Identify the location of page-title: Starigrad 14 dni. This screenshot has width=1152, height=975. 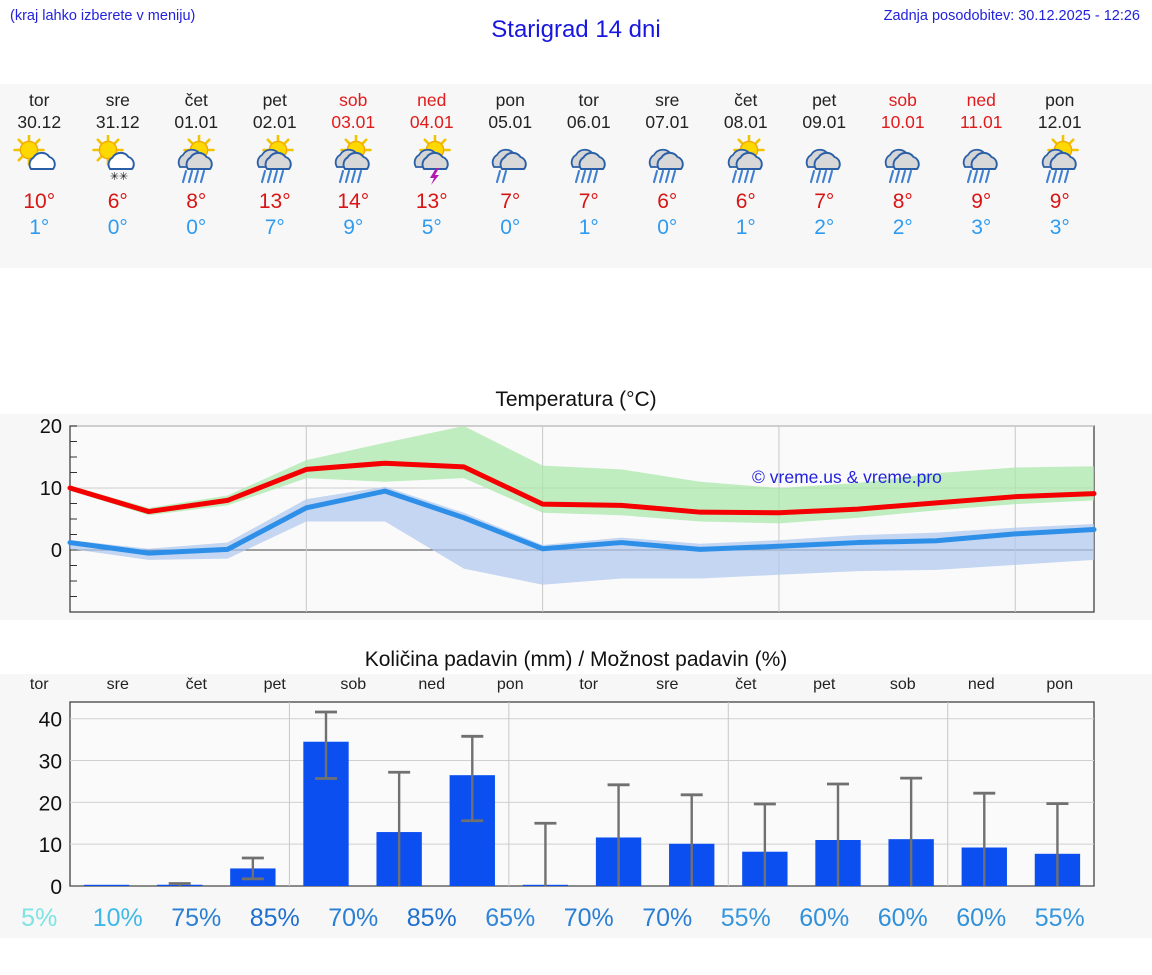
(576, 29).